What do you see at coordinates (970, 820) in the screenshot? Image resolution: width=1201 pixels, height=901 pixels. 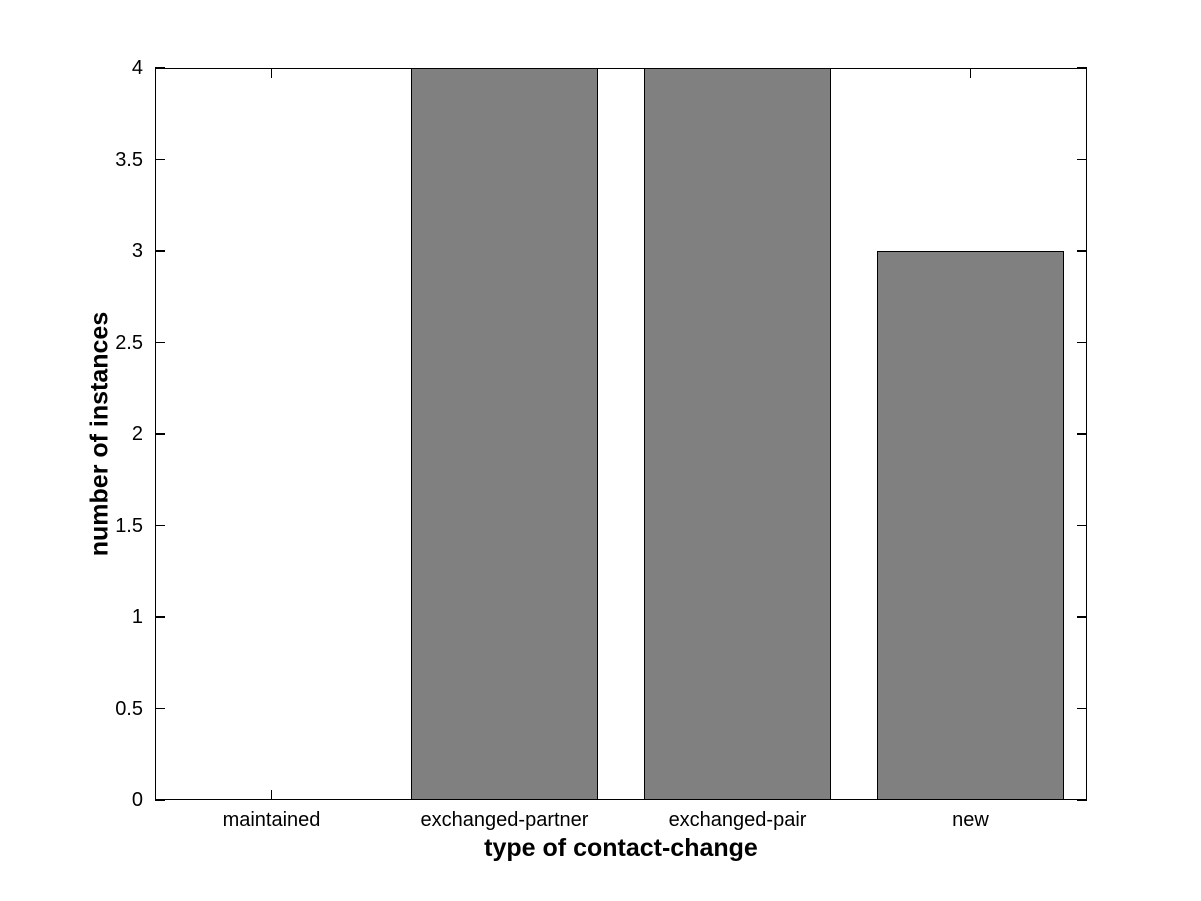 I see `x-tick-label-new: new` at bounding box center [970, 820].